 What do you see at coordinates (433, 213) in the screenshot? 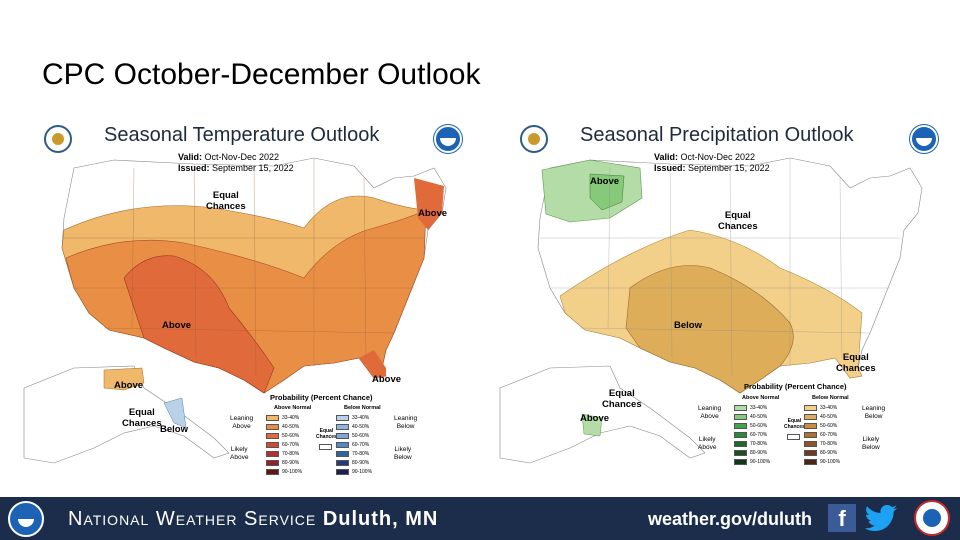
I see `temp-above-ne-label: Above` at bounding box center [433, 213].